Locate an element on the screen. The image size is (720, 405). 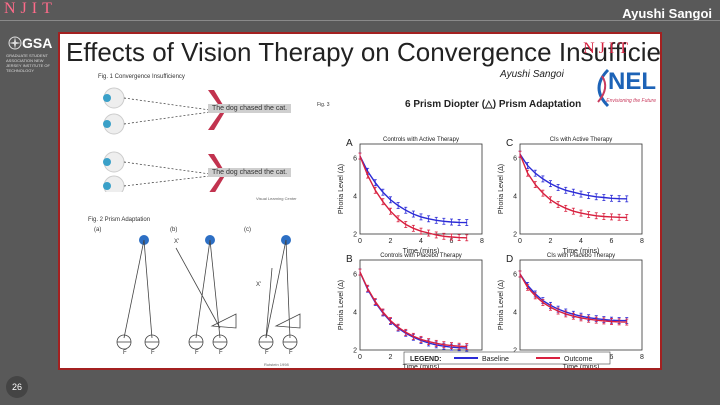
fig2-panel-c: (c) is located at coordinates (247, 230).